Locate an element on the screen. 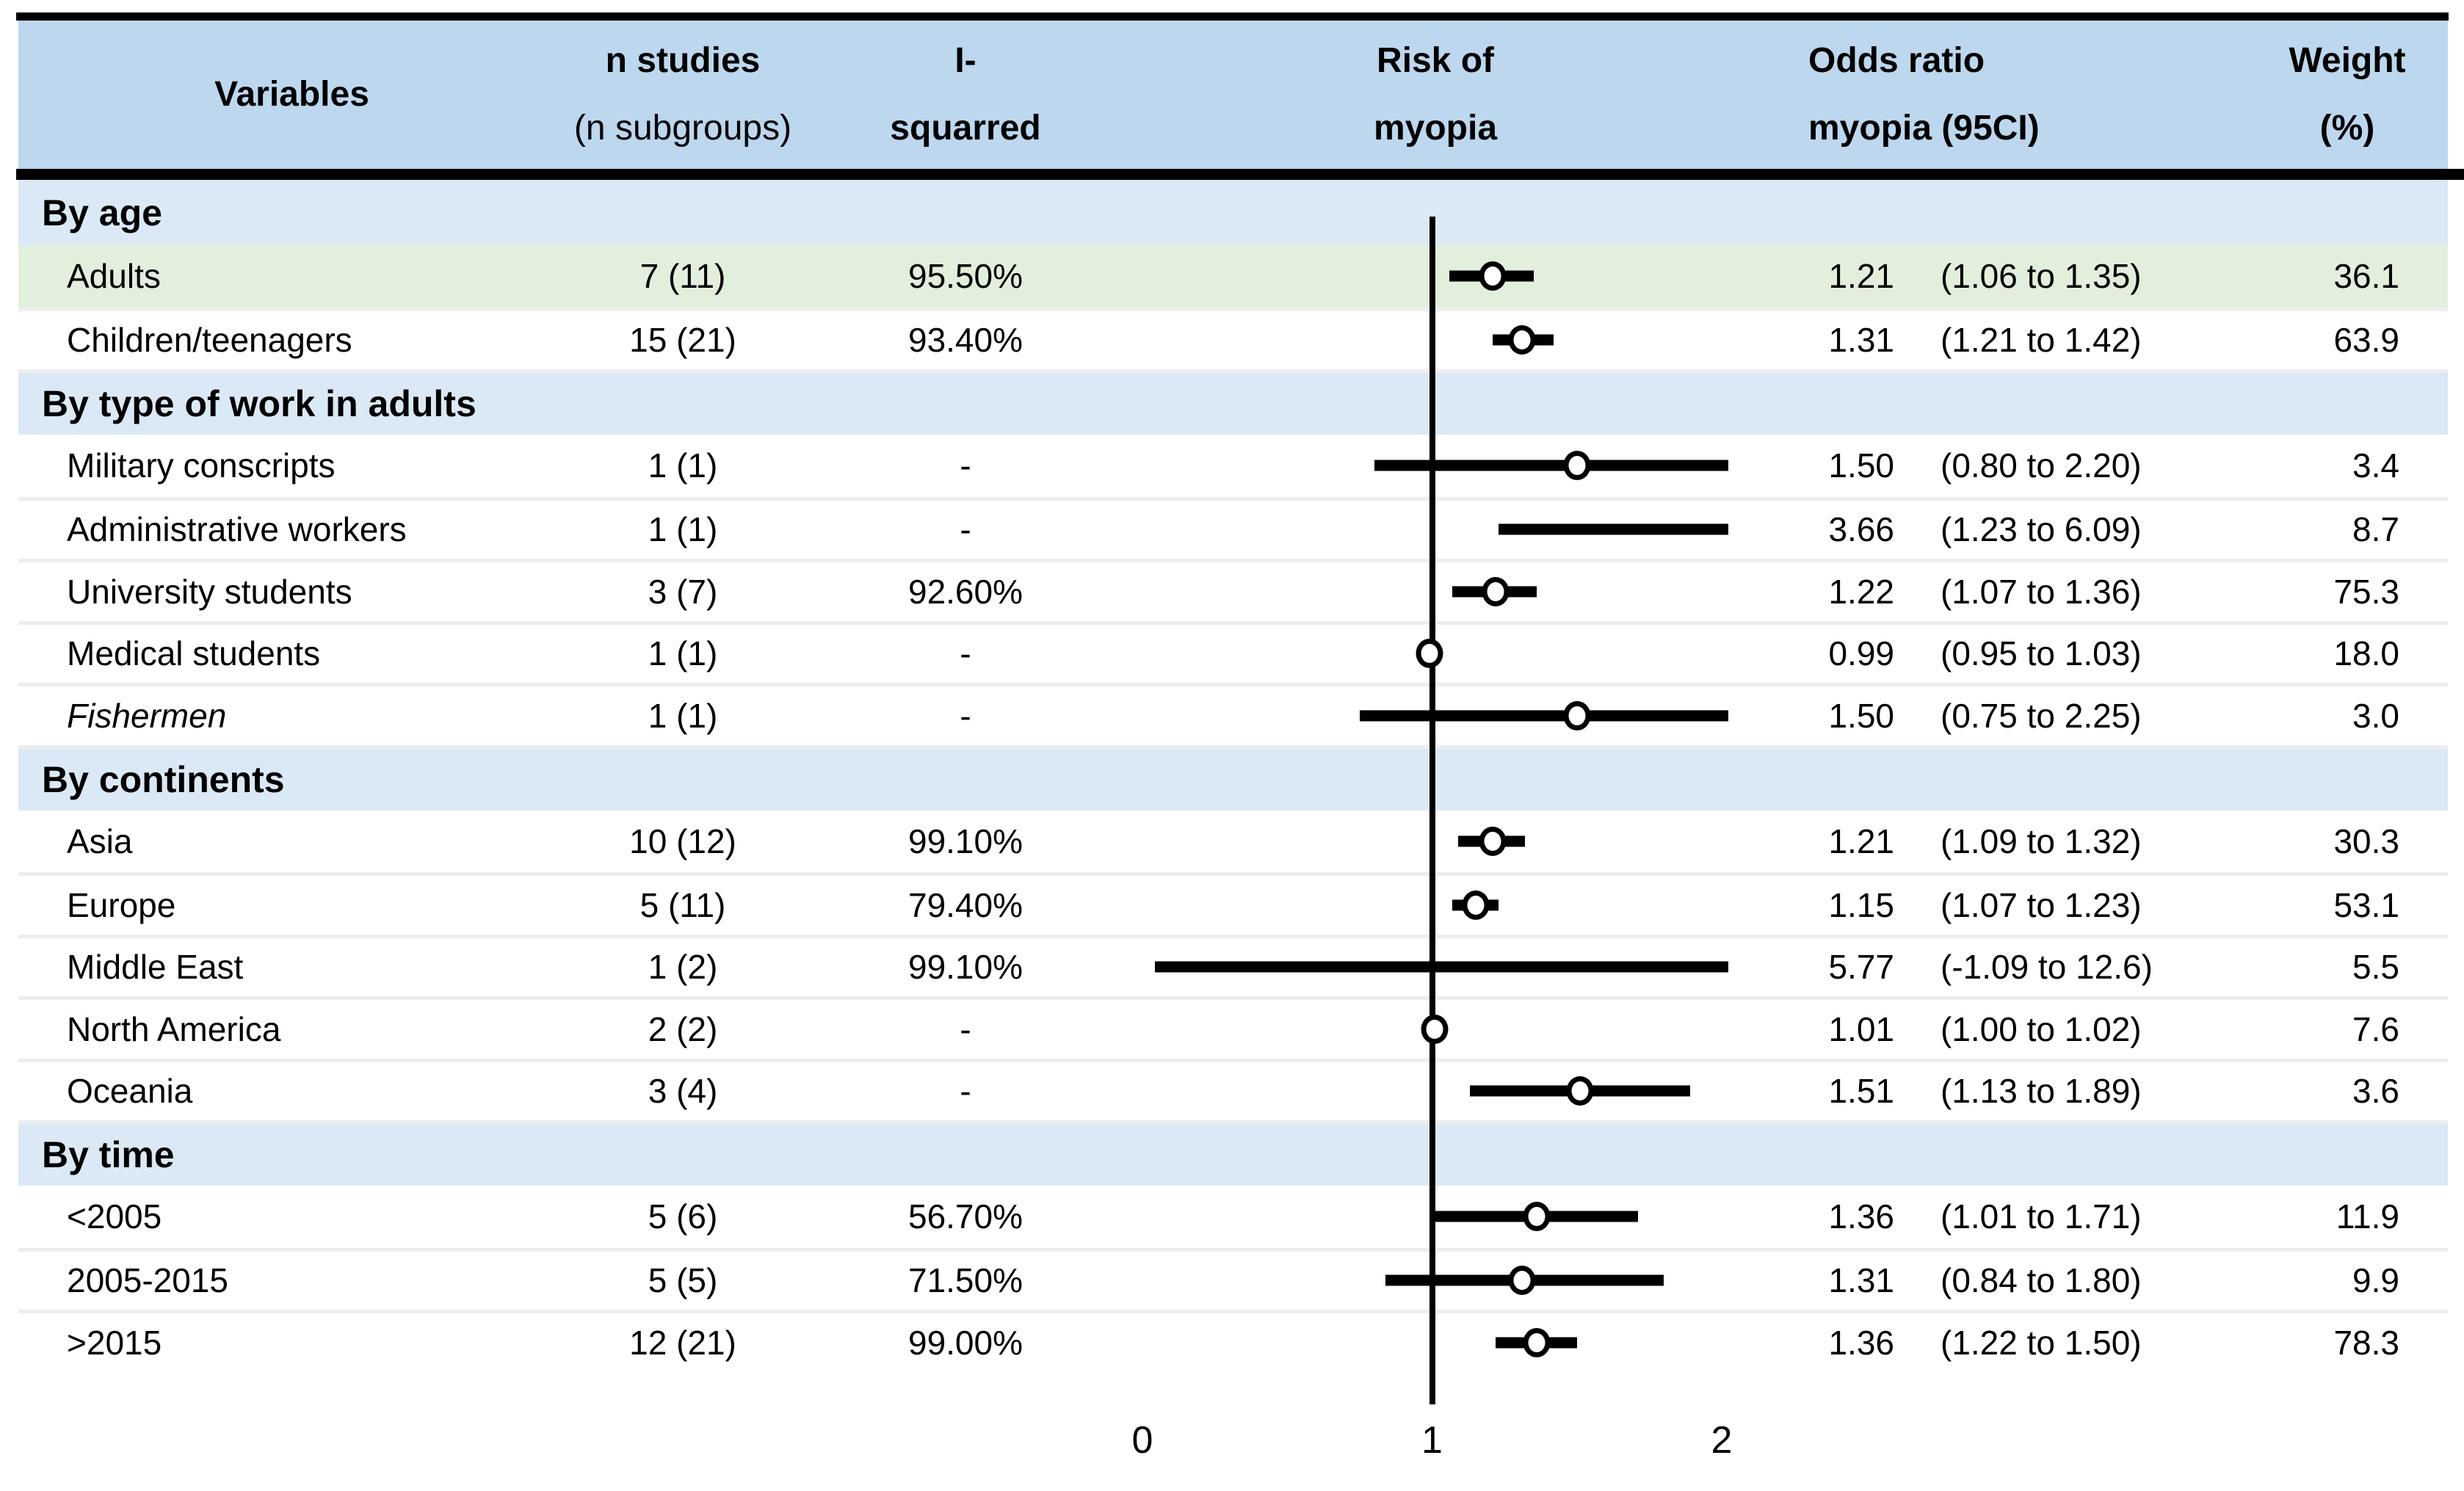 The height and width of the screenshot is (1491, 2464). cell-weight: 53.1 is located at coordinates (2366, 904).